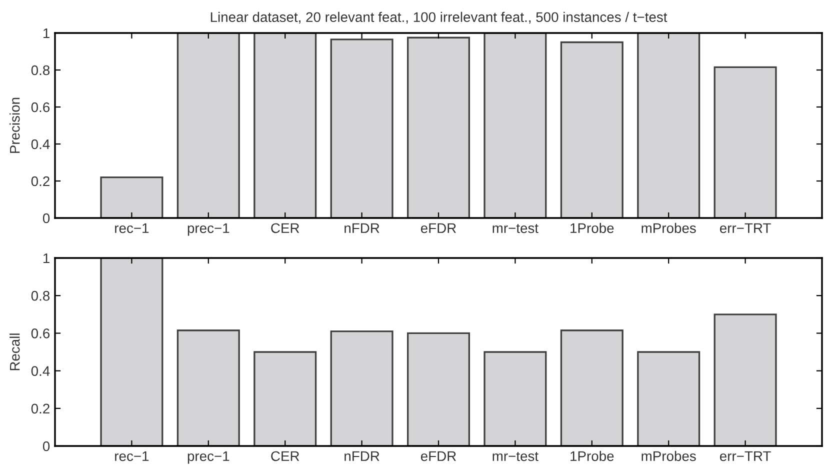 Image resolution: width=836 pixels, height=471 pixels. Describe the element at coordinates (15, 125) in the screenshot. I see `y-axis-title: Precision` at that location.